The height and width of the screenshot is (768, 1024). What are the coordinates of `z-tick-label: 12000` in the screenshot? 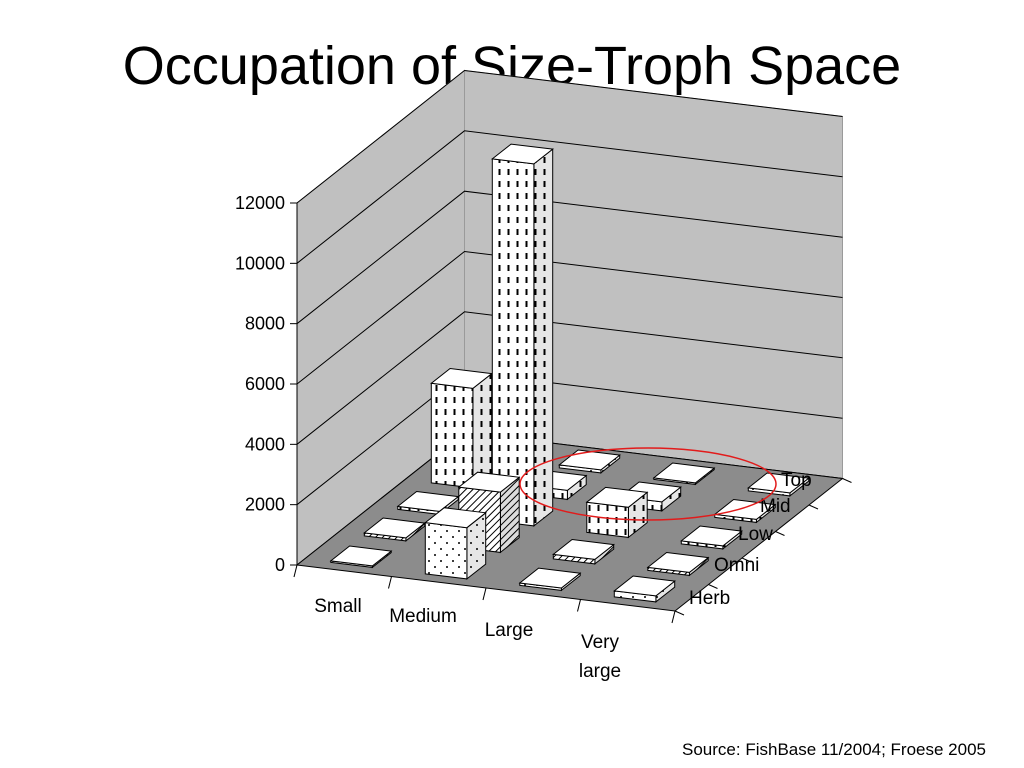 It's located at (260, 203).